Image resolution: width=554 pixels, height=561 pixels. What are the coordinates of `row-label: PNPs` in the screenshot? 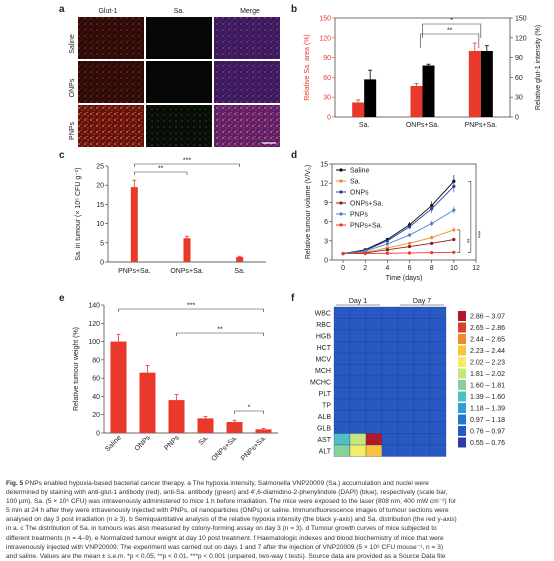 It's located at (72, 131).